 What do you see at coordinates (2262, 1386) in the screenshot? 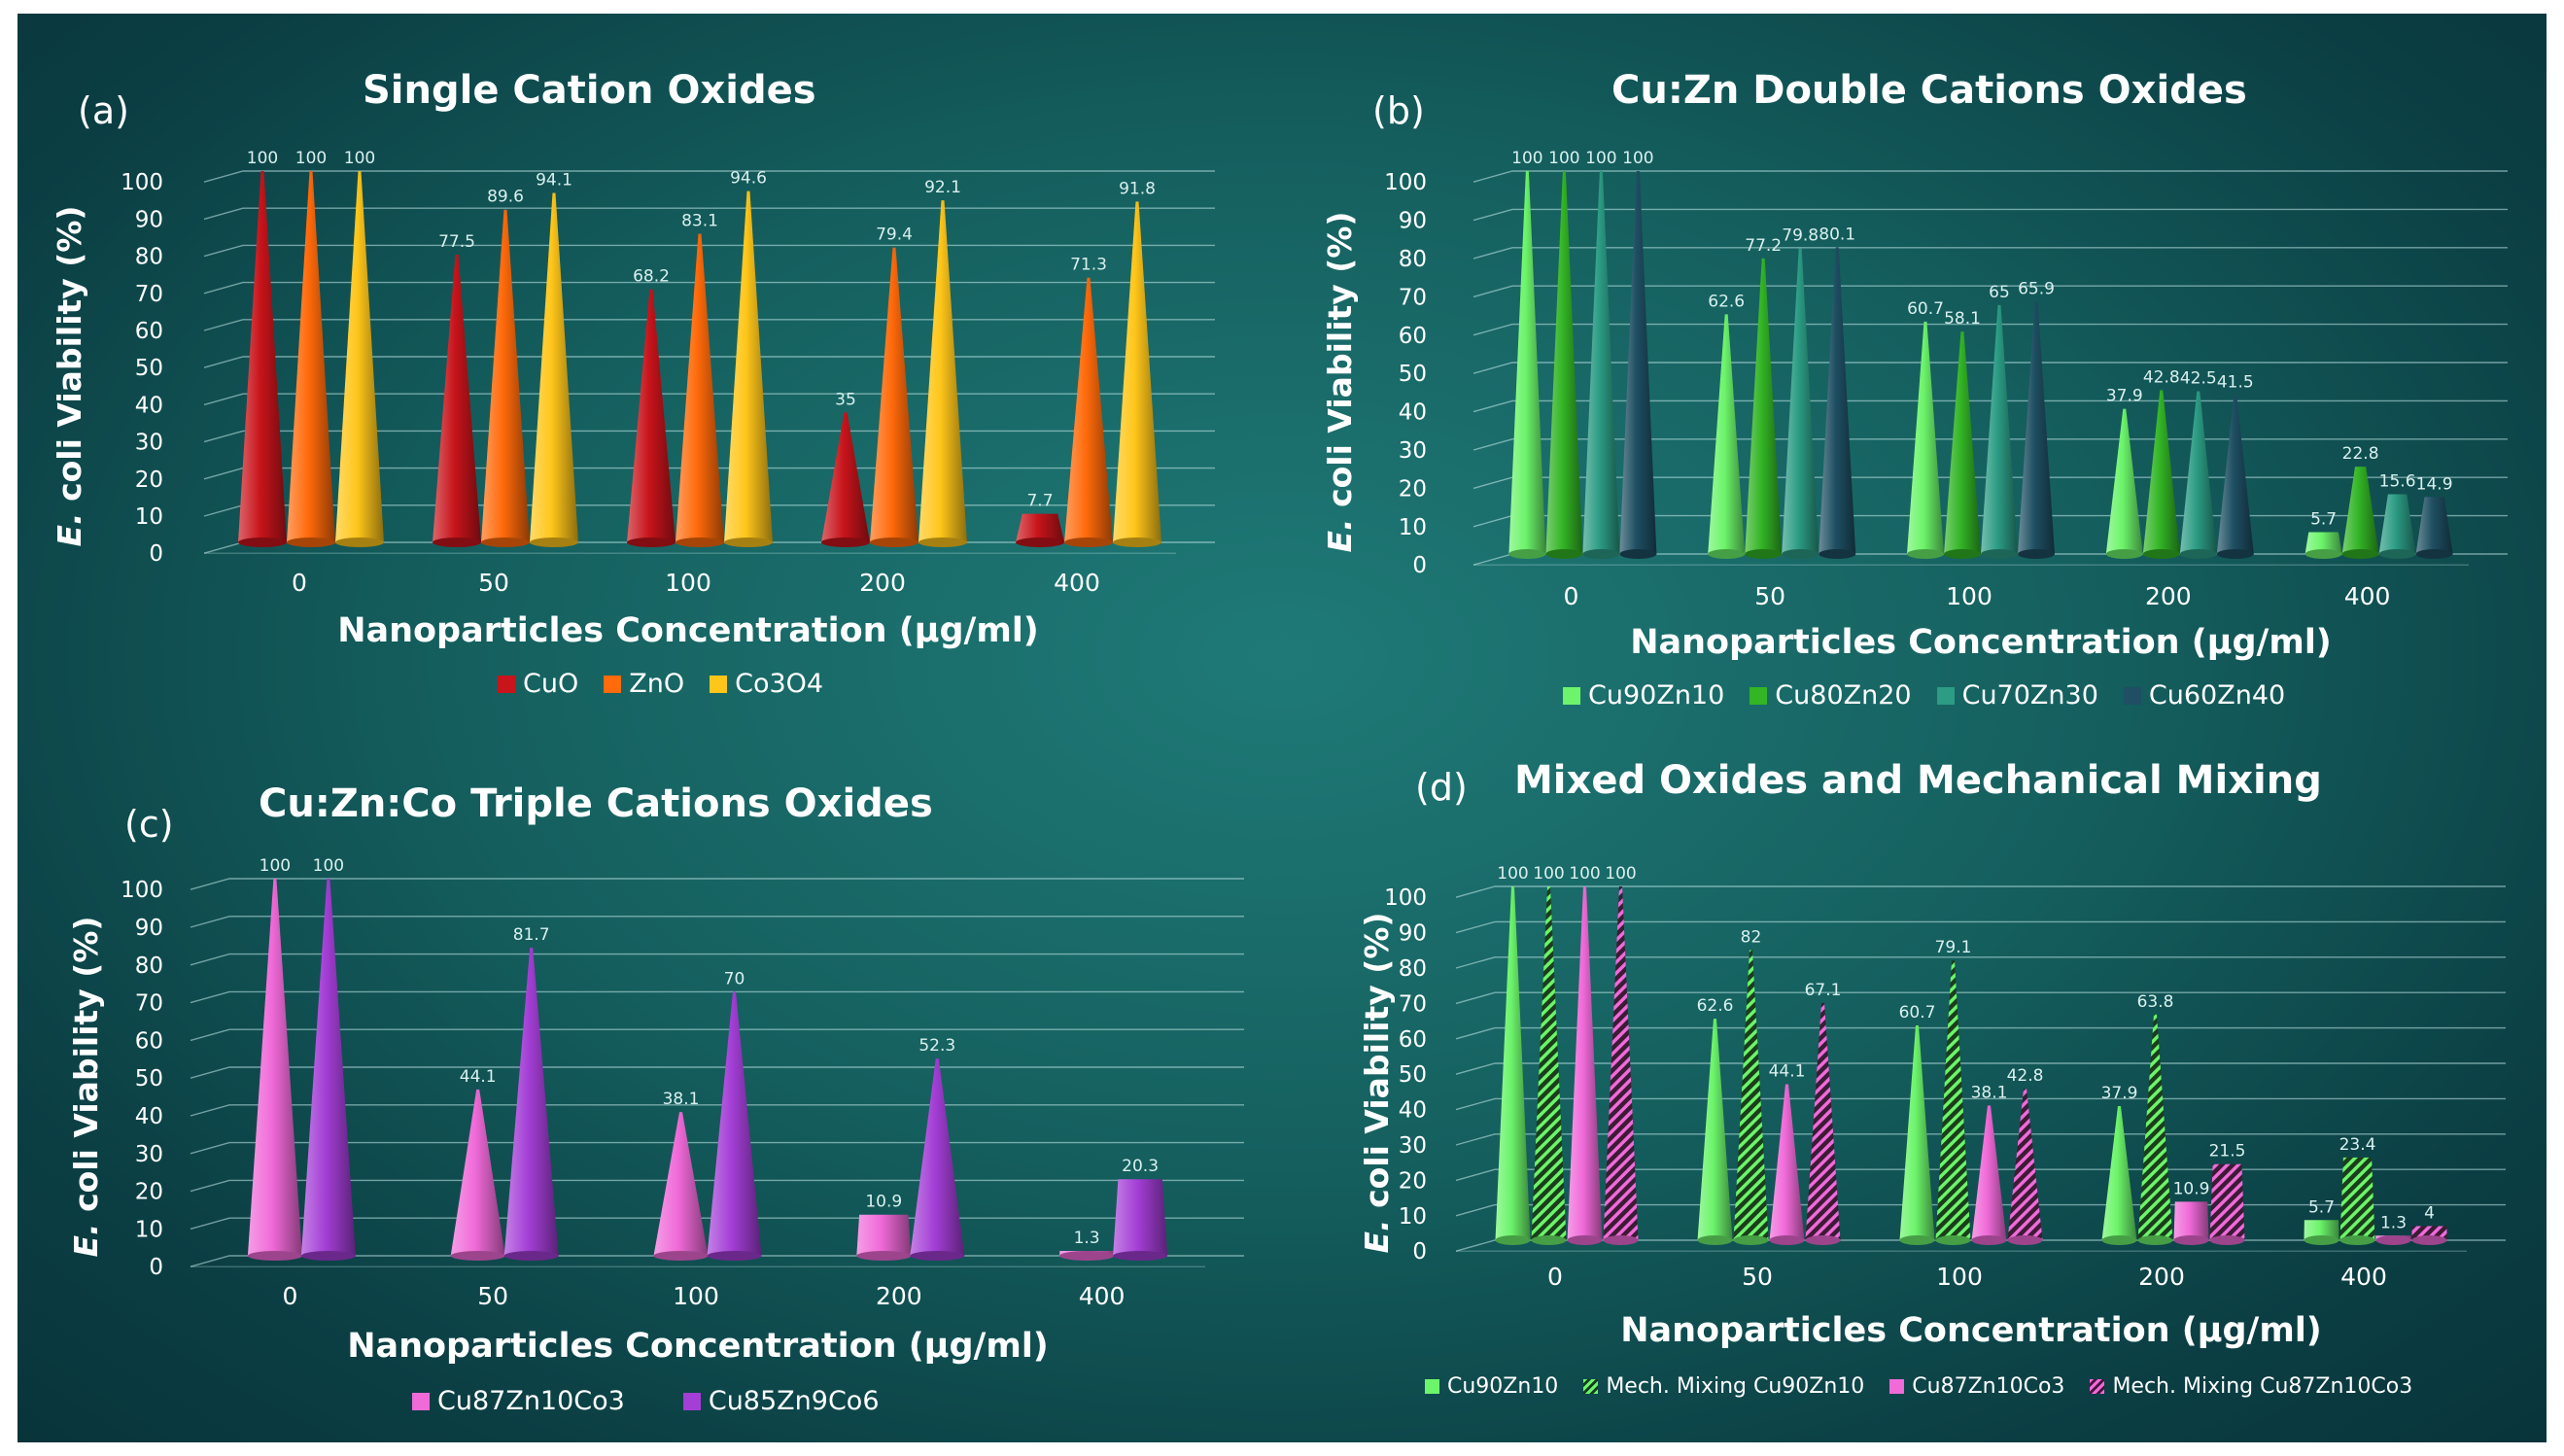
I see `legend-label: Mech. Mixing Cu87Zn10Co3` at bounding box center [2262, 1386].